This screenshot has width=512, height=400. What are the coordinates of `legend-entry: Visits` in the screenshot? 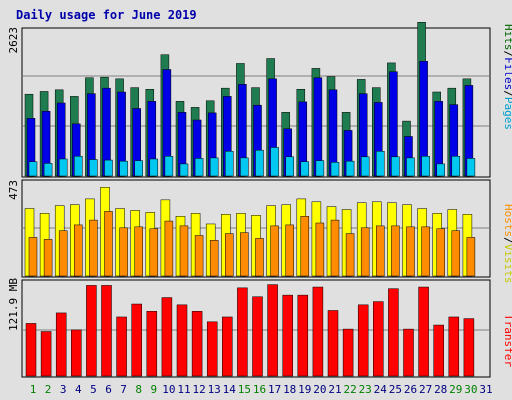 It's located at (507, 264).